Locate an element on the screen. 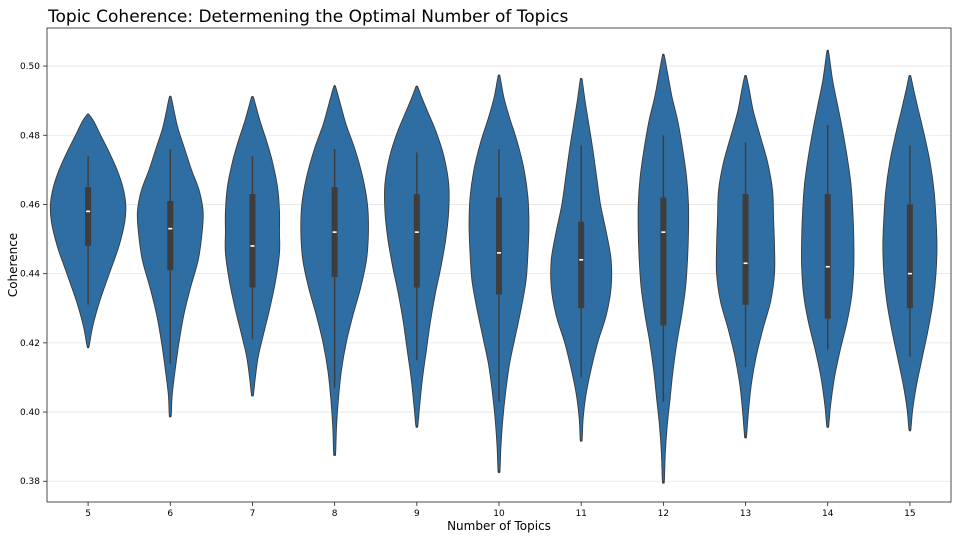  y-axis-label: Coherence is located at coordinates (13, 265).